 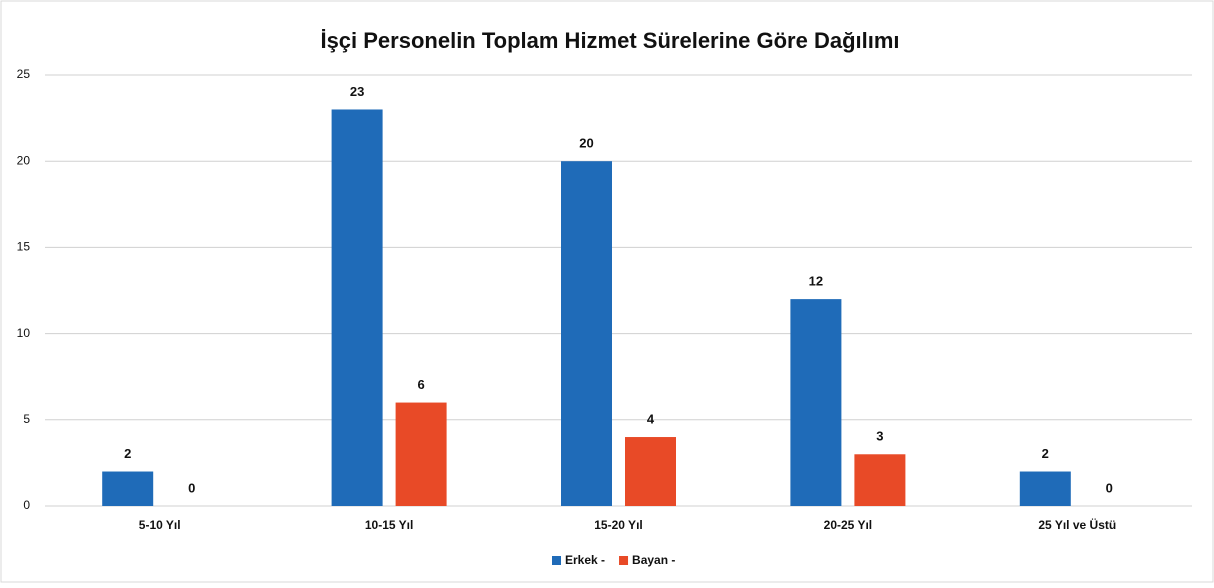 What do you see at coordinates (24, 333) in the screenshot?
I see `y-tick-label: 10` at bounding box center [24, 333].